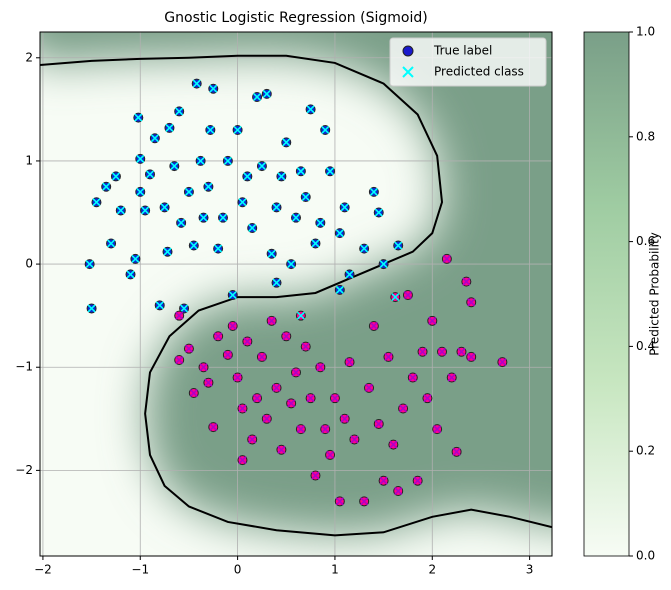 The image size is (671, 590). Describe the element at coordinates (140, 570) in the screenshot. I see `x-tick-label: −1` at that location.